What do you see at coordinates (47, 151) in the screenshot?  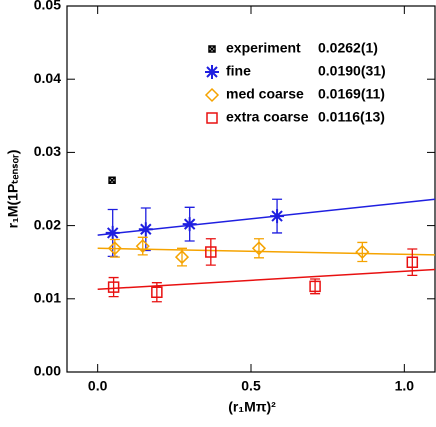 I see `y-tick-label: 0.03` at bounding box center [47, 151].